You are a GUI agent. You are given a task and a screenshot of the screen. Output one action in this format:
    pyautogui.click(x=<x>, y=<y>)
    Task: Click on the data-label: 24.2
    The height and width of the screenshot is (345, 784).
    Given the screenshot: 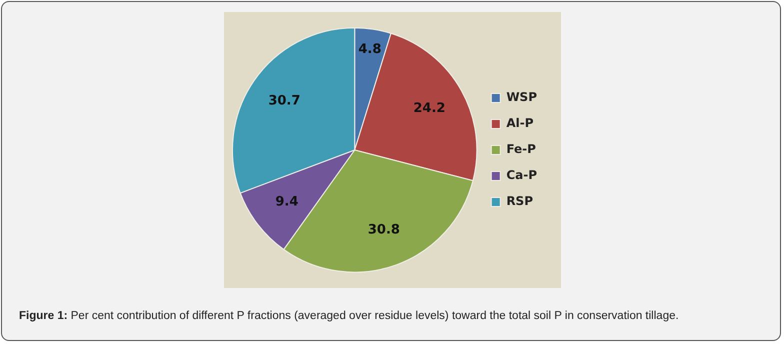 What is the action you would take?
    pyautogui.click(x=429, y=108)
    